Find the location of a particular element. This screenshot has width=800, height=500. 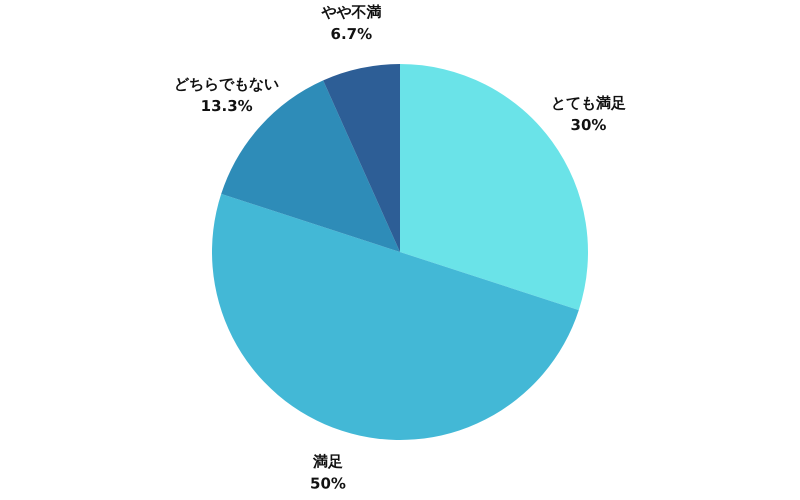

slice-label: 満足 is located at coordinates (327, 461).